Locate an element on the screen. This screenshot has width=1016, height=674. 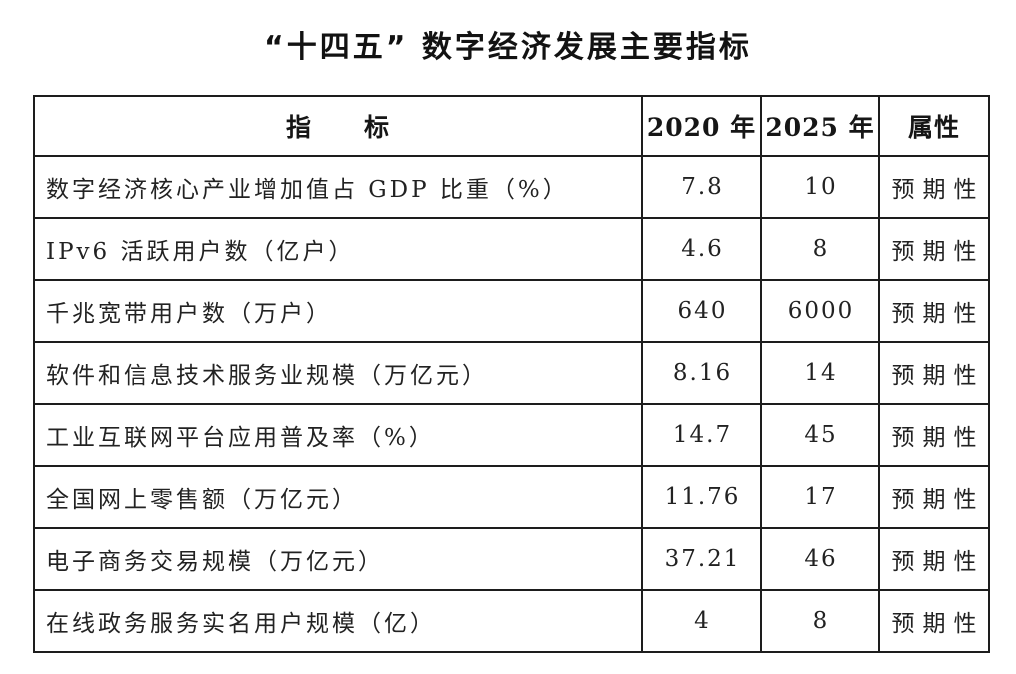
value-2025-cell: 14 is located at coordinates (820, 373).